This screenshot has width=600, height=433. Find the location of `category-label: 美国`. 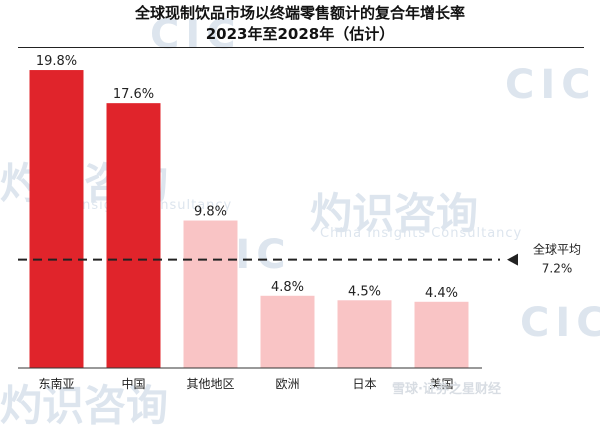

category-label: 美国 is located at coordinates (441, 384).